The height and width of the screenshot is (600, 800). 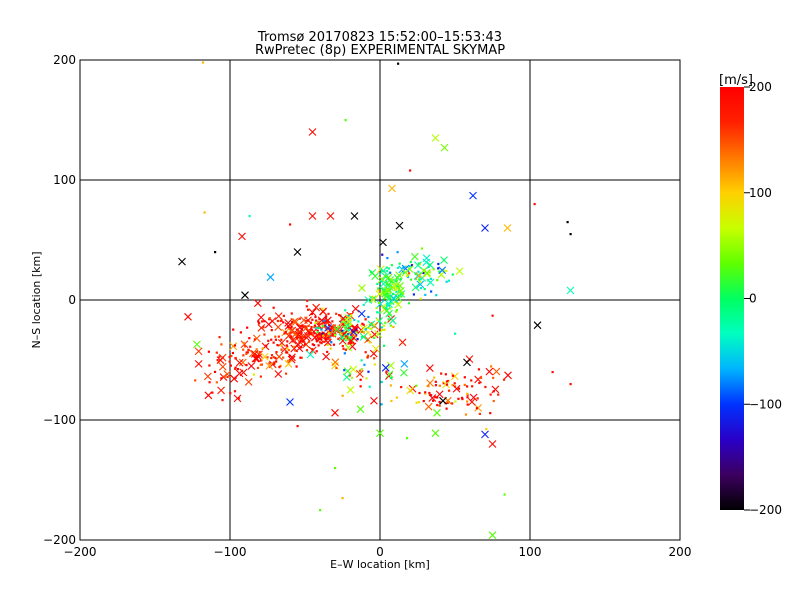 I want to click on x-axis-ticks: −200 −100 0 100 200, so click(x=377, y=546).